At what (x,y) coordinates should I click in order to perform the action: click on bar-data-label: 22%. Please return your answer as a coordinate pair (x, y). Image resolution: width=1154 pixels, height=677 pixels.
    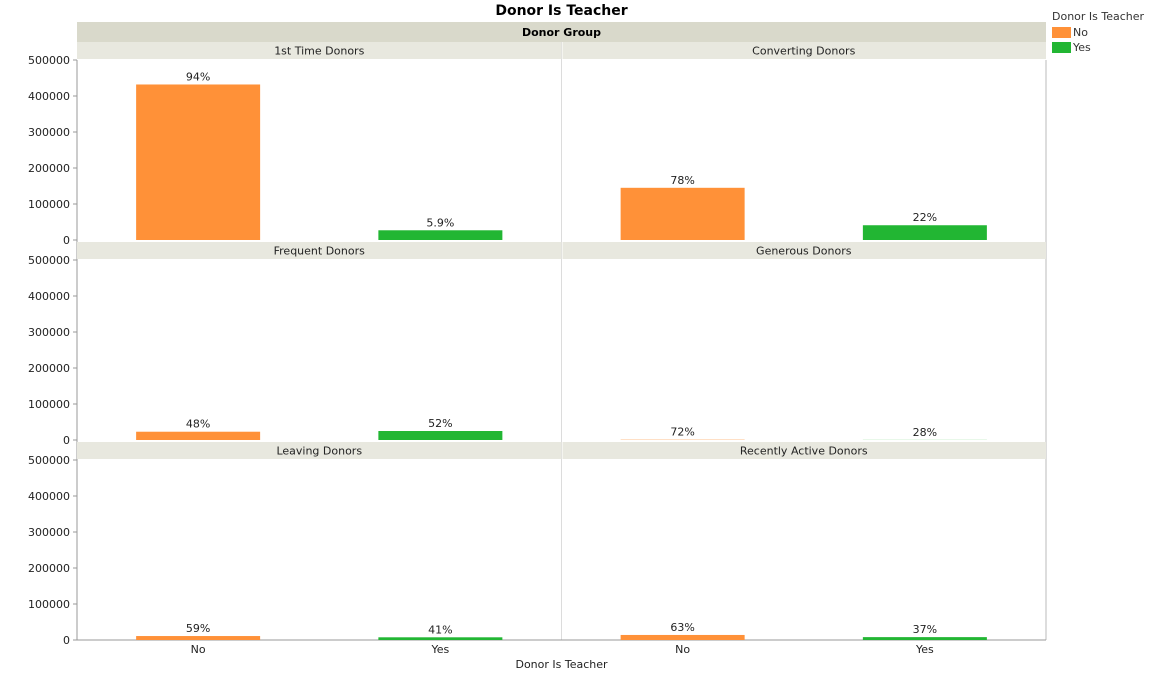
    Looking at the image, I should click on (925, 217).